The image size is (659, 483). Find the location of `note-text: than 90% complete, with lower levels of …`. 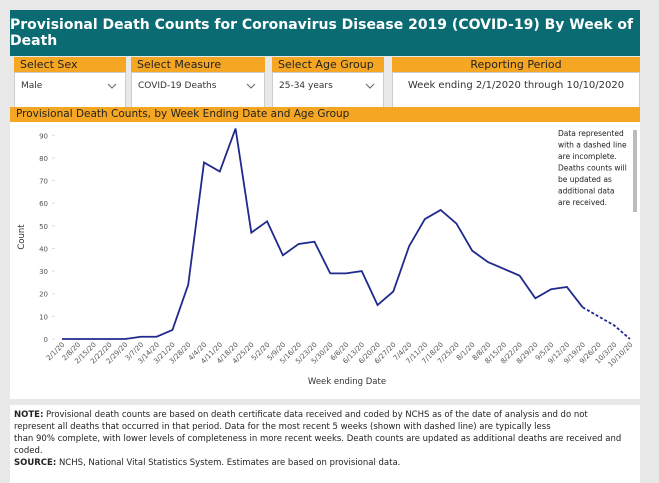

note-text: than 90% complete, with lower levels of … is located at coordinates (318, 439).